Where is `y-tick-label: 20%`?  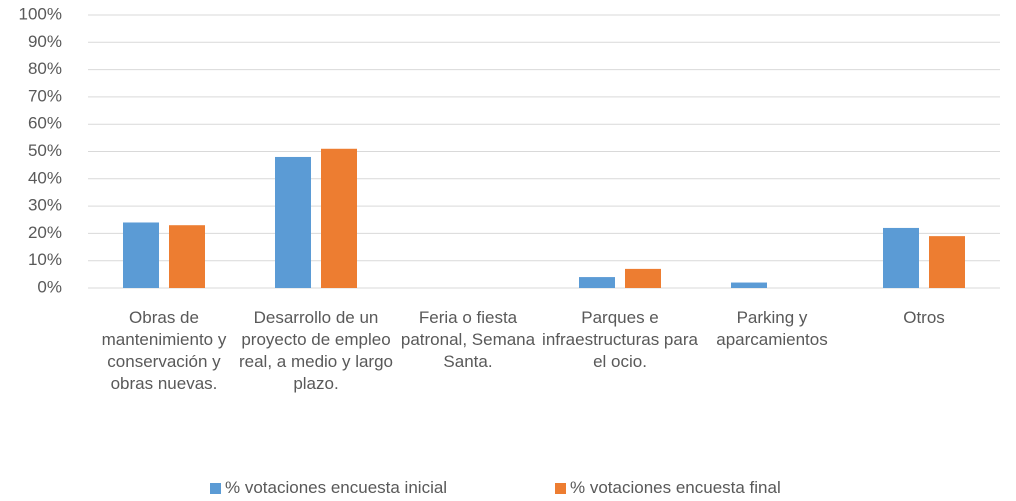 y-tick-label: 20% is located at coordinates (45, 232).